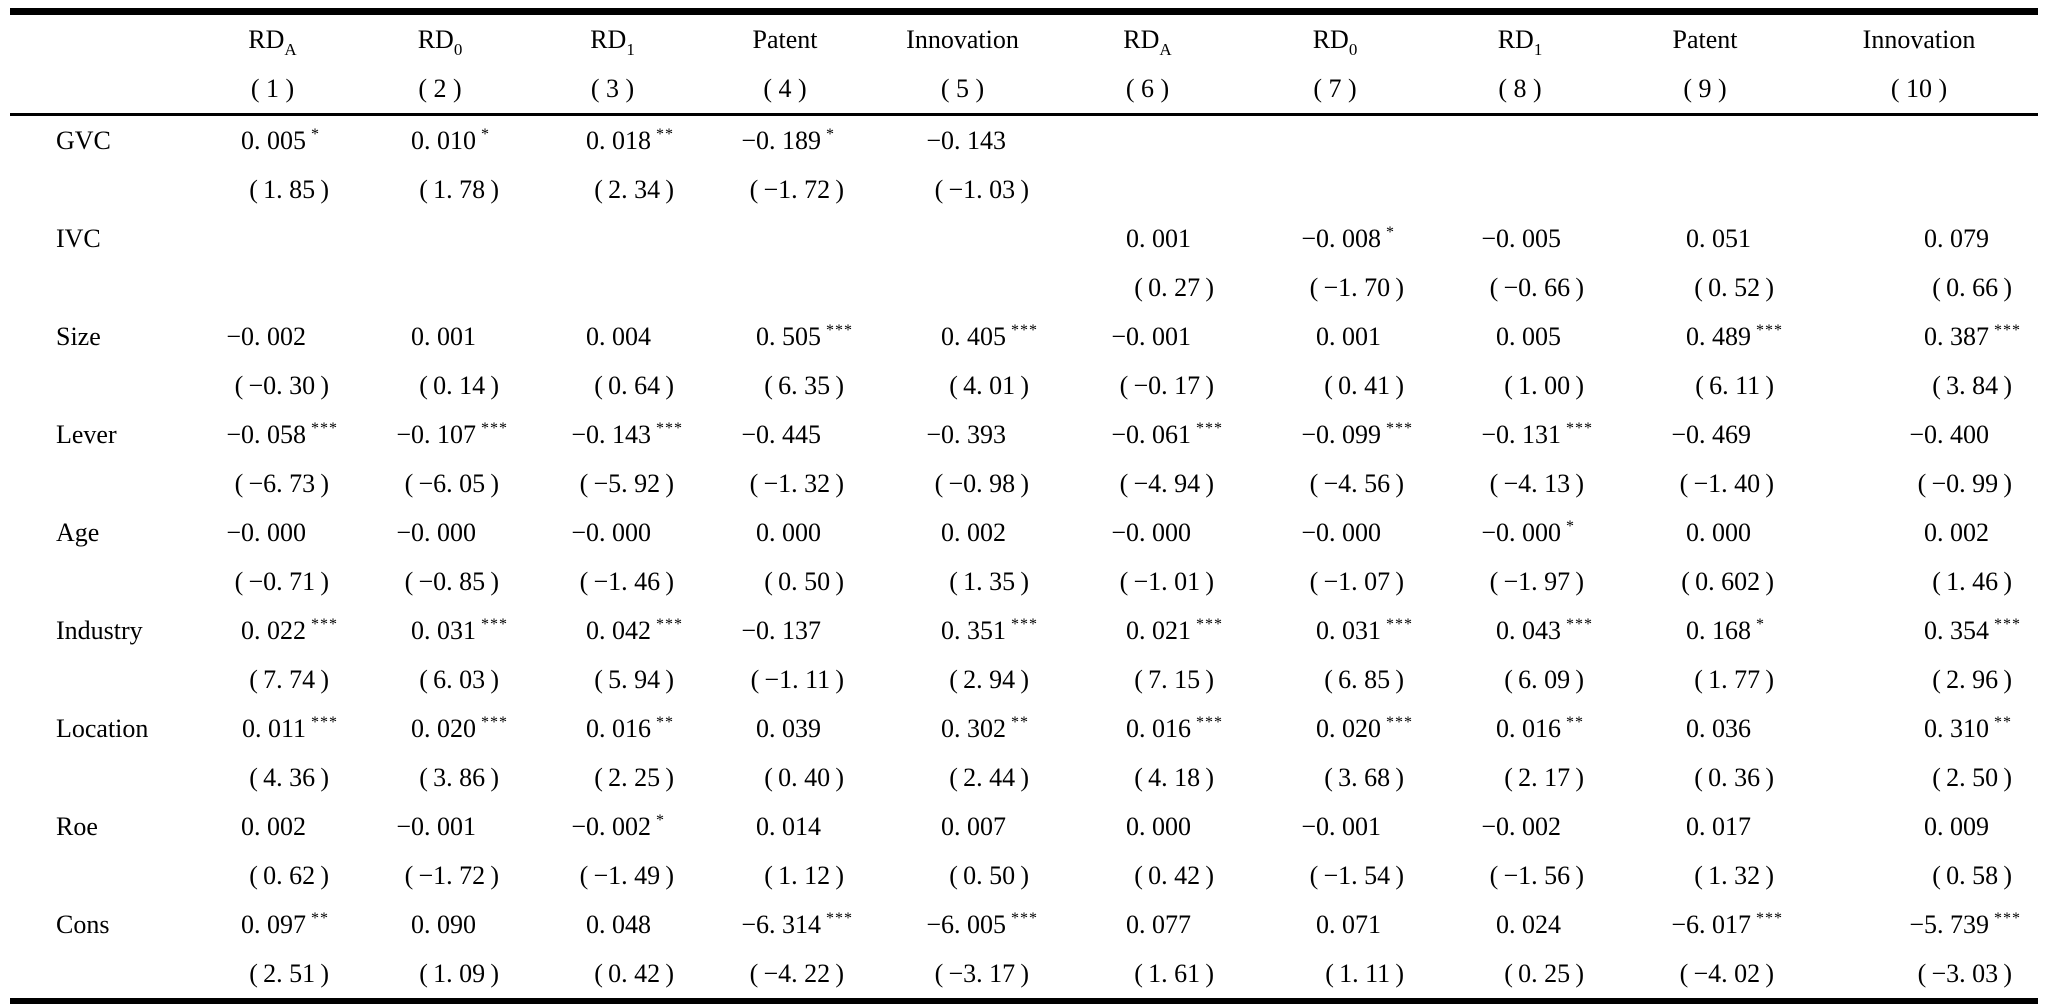  Describe the element at coordinates (785, 851) in the screenshot. I see `data-cell: 0. 014 ( 1. 12 )` at that location.